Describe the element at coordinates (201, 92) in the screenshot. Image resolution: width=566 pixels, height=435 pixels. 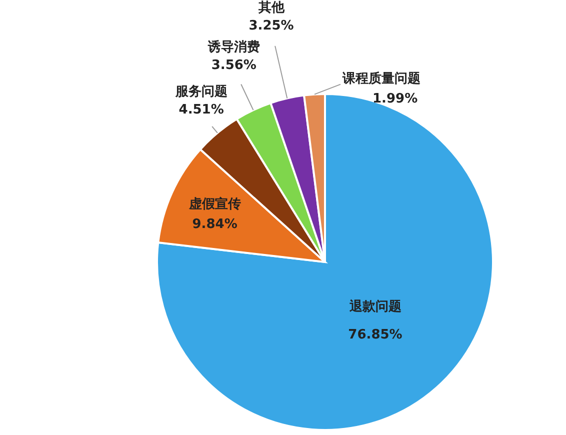
I see `slice-label: 服务问题` at that location.